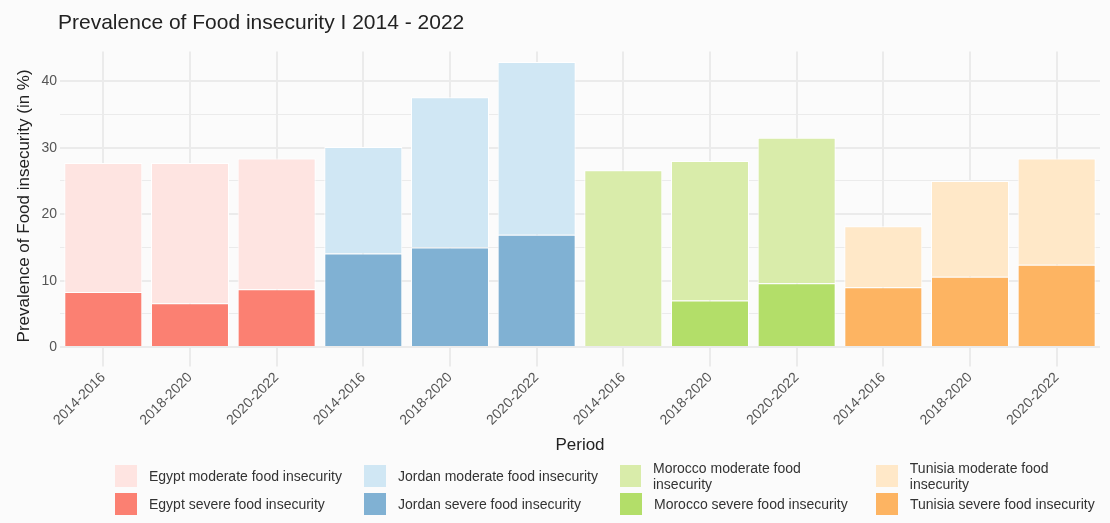 This screenshot has width=1110, height=523. Describe the element at coordinates (979, 476) in the screenshot. I see `legend-label: Tunisia moderate food insecurity` at that location.